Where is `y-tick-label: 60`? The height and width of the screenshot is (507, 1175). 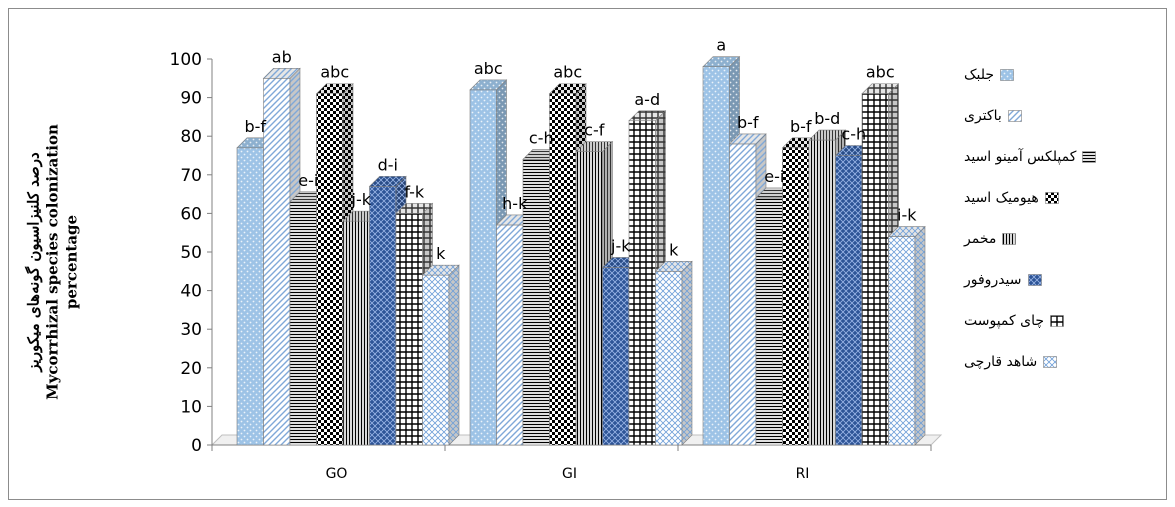 y-tick-label: 60 is located at coordinates (191, 214).